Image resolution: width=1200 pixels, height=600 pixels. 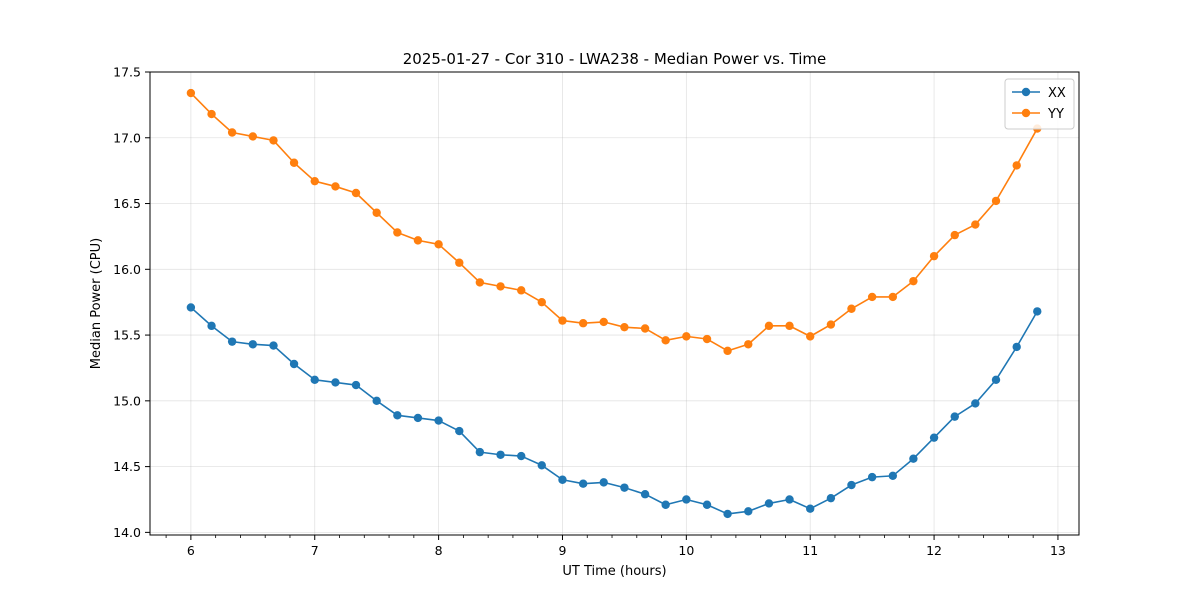 What do you see at coordinates (315, 550) in the screenshot?
I see `x-tick-label: 7` at bounding box center [315, 550].